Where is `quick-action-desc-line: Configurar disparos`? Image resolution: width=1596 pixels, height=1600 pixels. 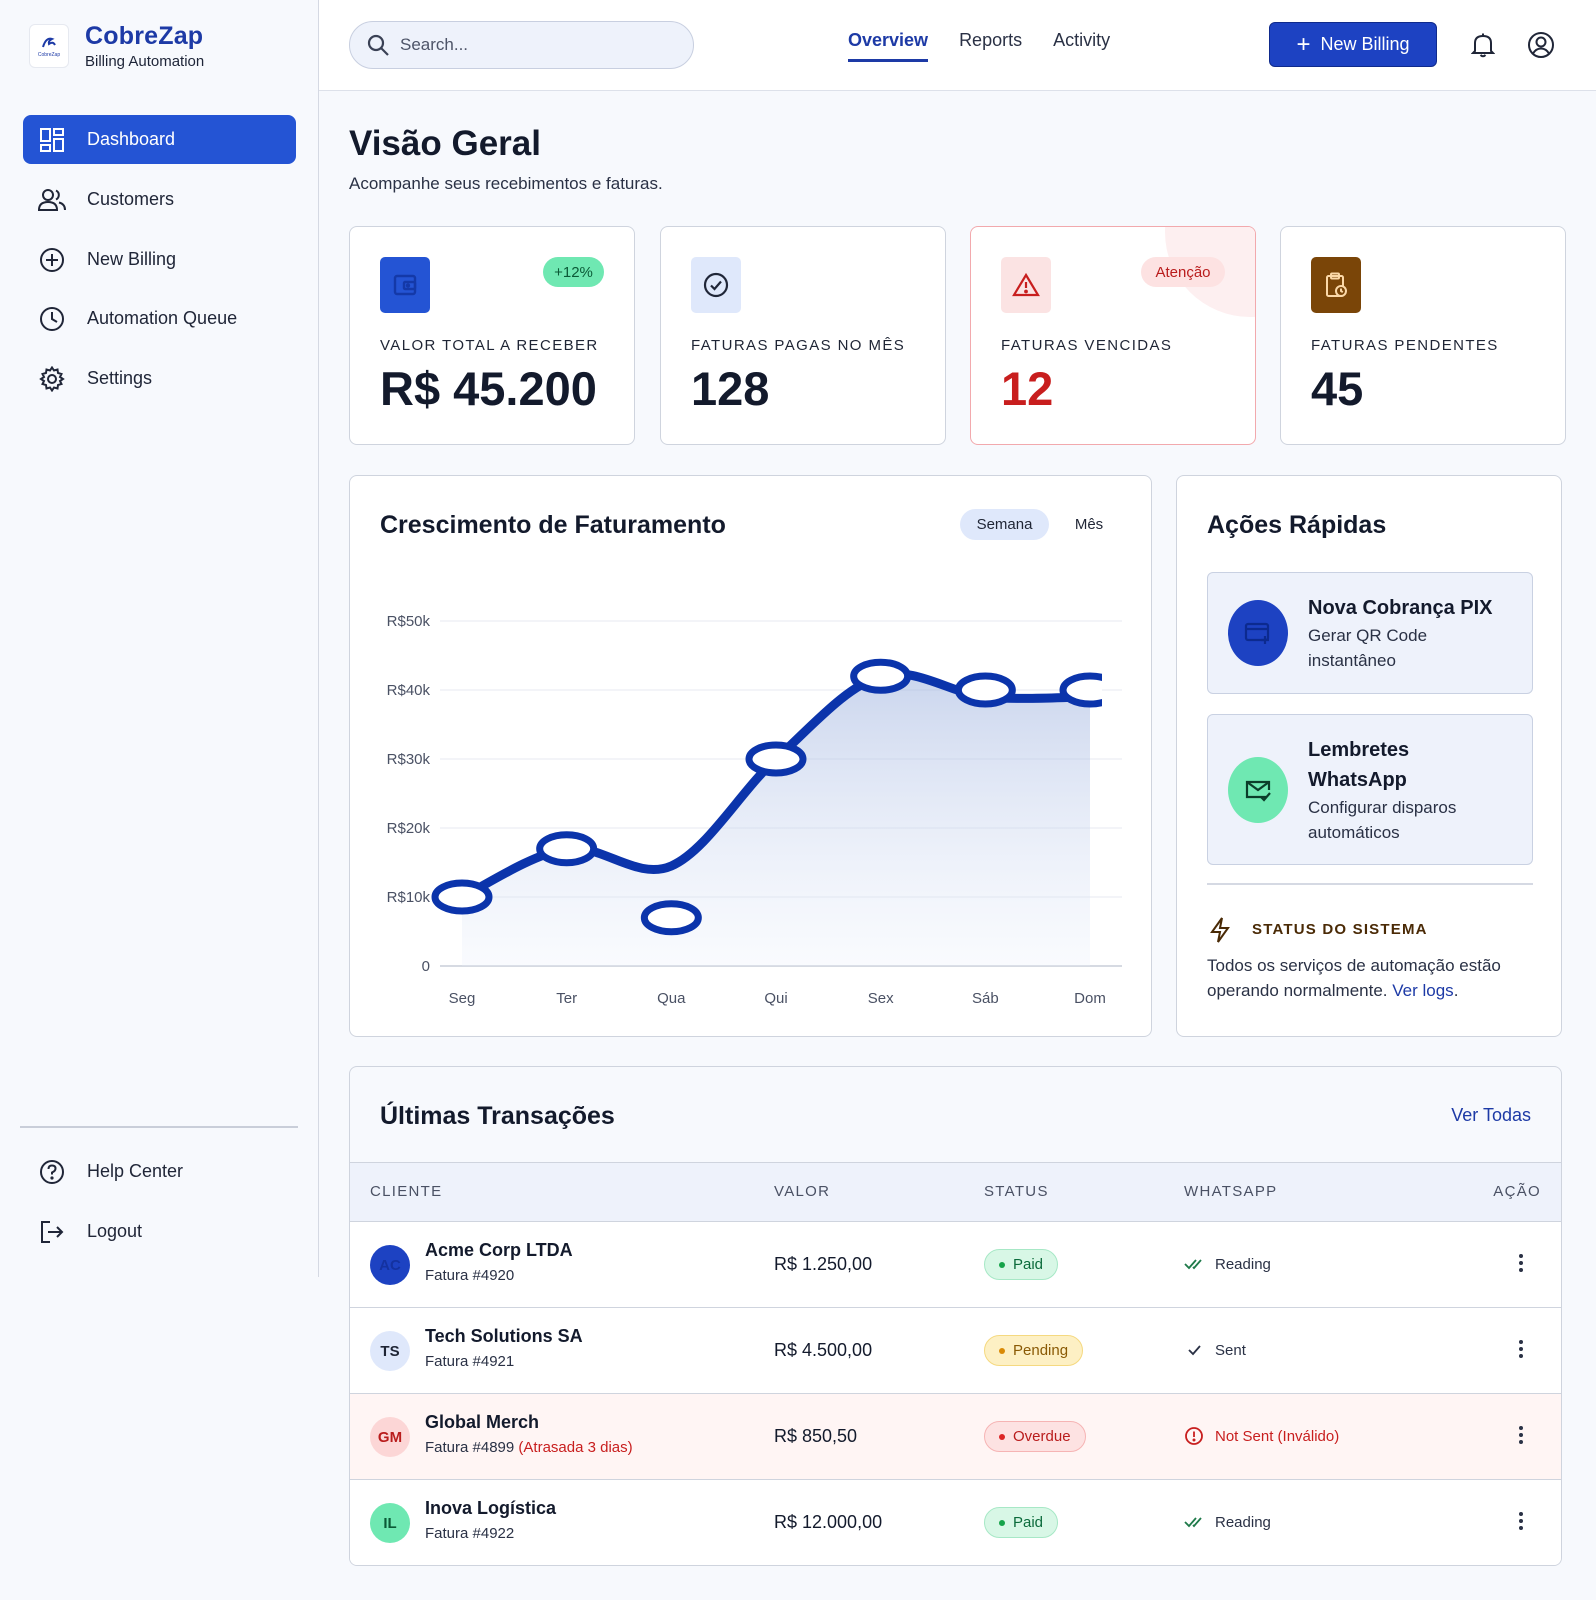
quick-action-desc-line: Configurar disparos is located at coordinates (1382, 807).